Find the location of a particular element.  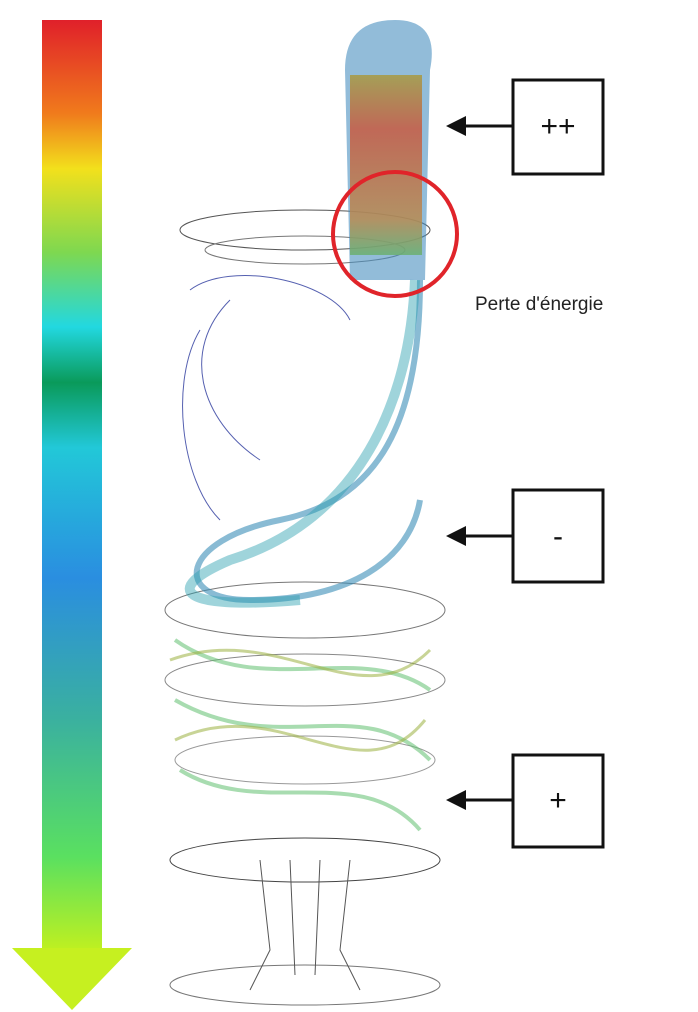

box-label: - is located at coordinates (558, 536).